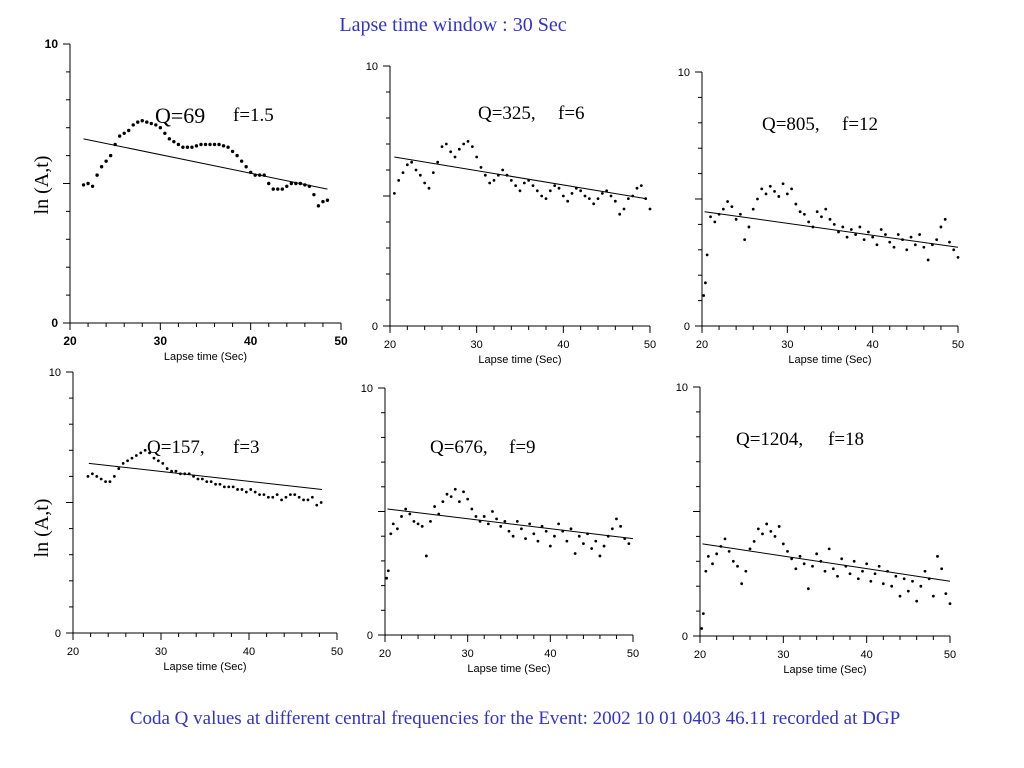 The height and width of the screenshot is (768, 1024). I want to click on x-tick-label: 40, so click(249, 652).